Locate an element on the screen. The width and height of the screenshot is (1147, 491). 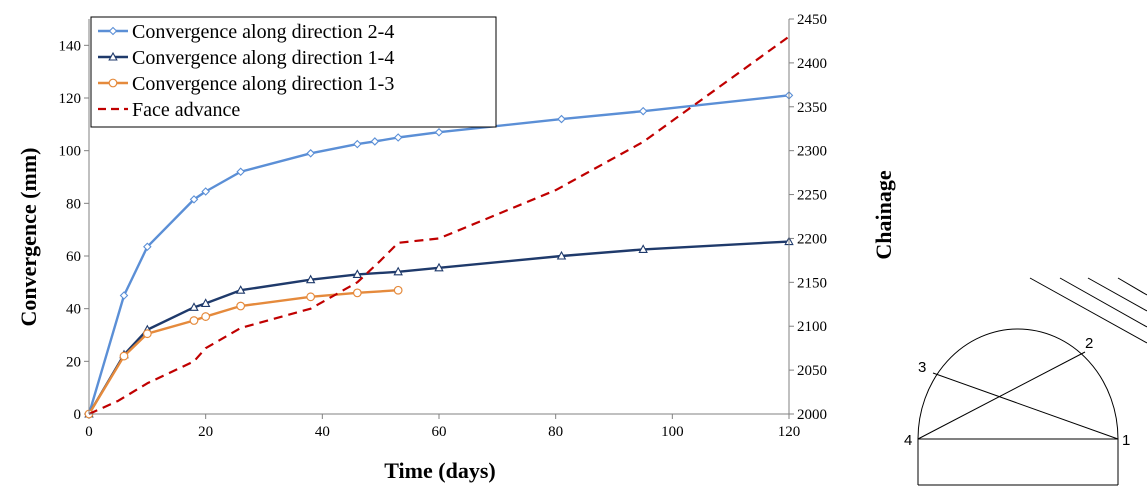
tunnel-section-diagram: 1 2 3 4 is located at coordinates (1025, 381).